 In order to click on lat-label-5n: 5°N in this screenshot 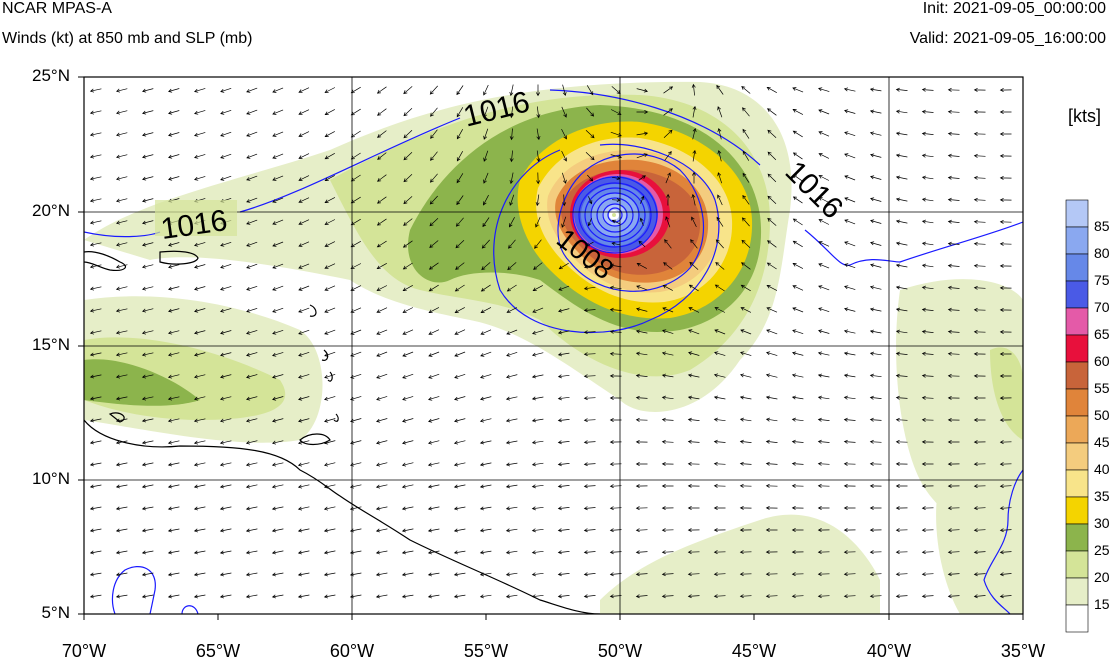, I will do `click(55, 612)`.